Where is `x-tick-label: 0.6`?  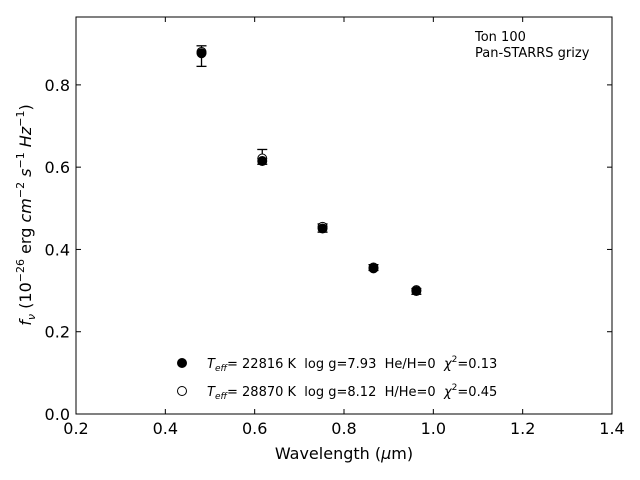 x-tick-label: 0.6 is located at coordinates (254, 428).